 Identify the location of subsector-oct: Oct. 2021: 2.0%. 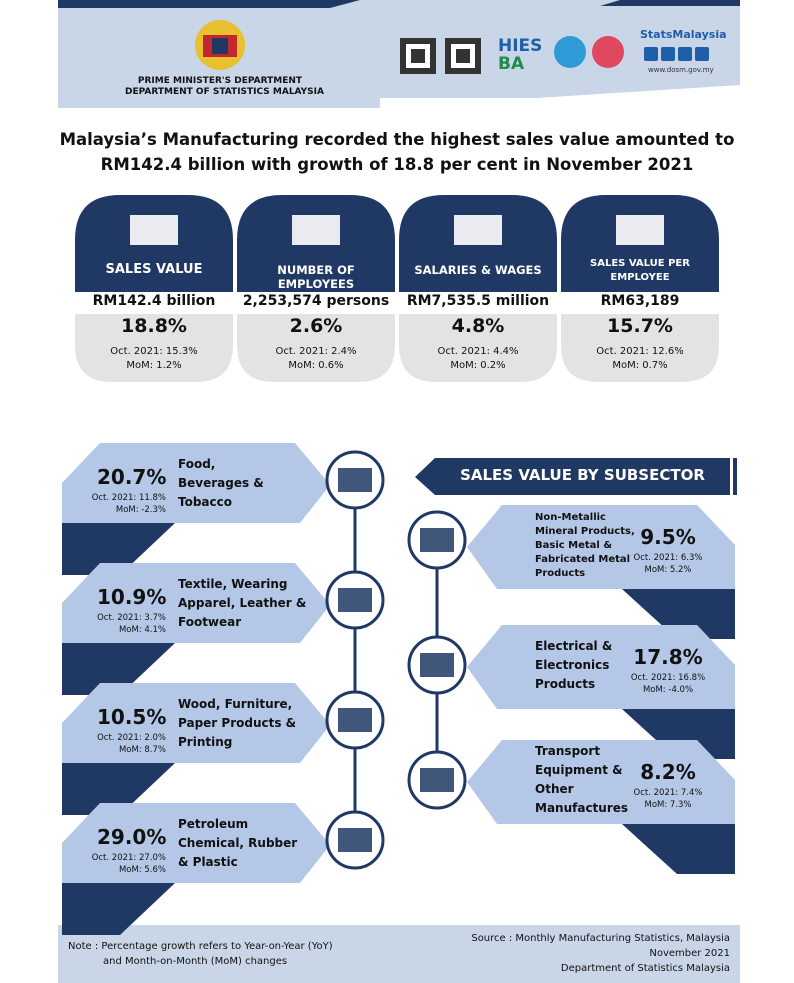
(131, 738).